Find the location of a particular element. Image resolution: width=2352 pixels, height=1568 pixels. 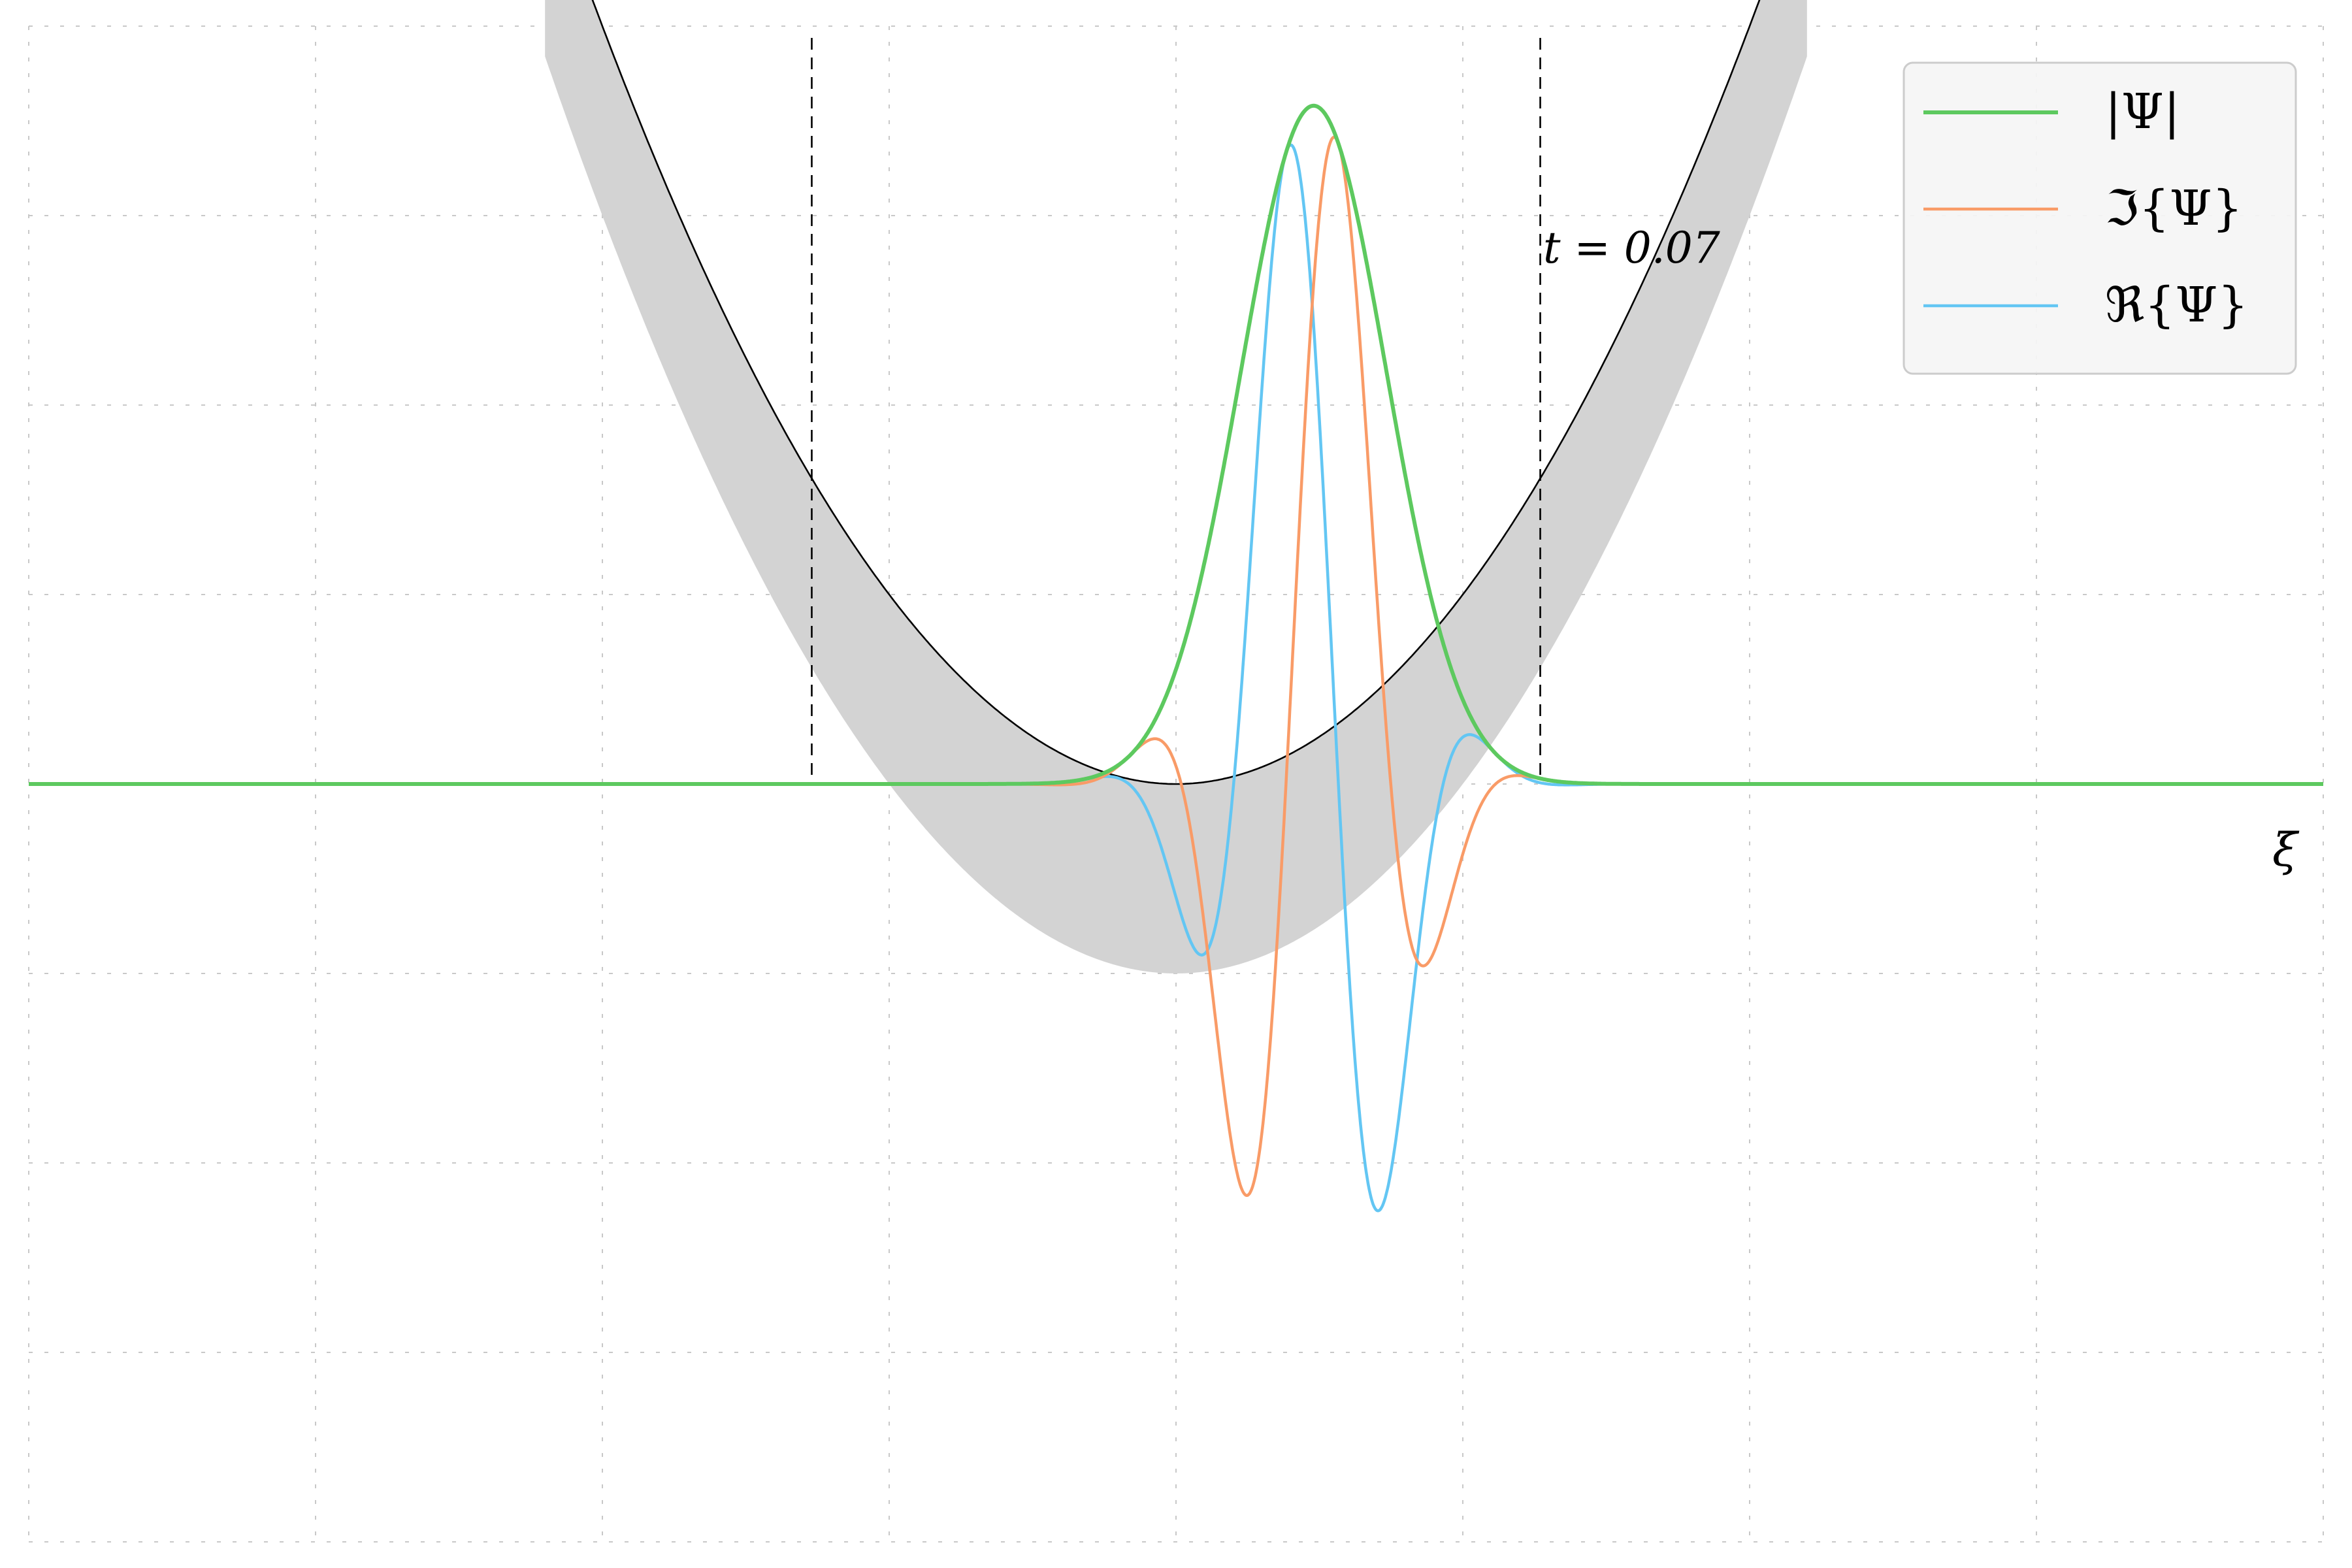

legend-label: |Ψ| is located at coordinates (2142, 112).